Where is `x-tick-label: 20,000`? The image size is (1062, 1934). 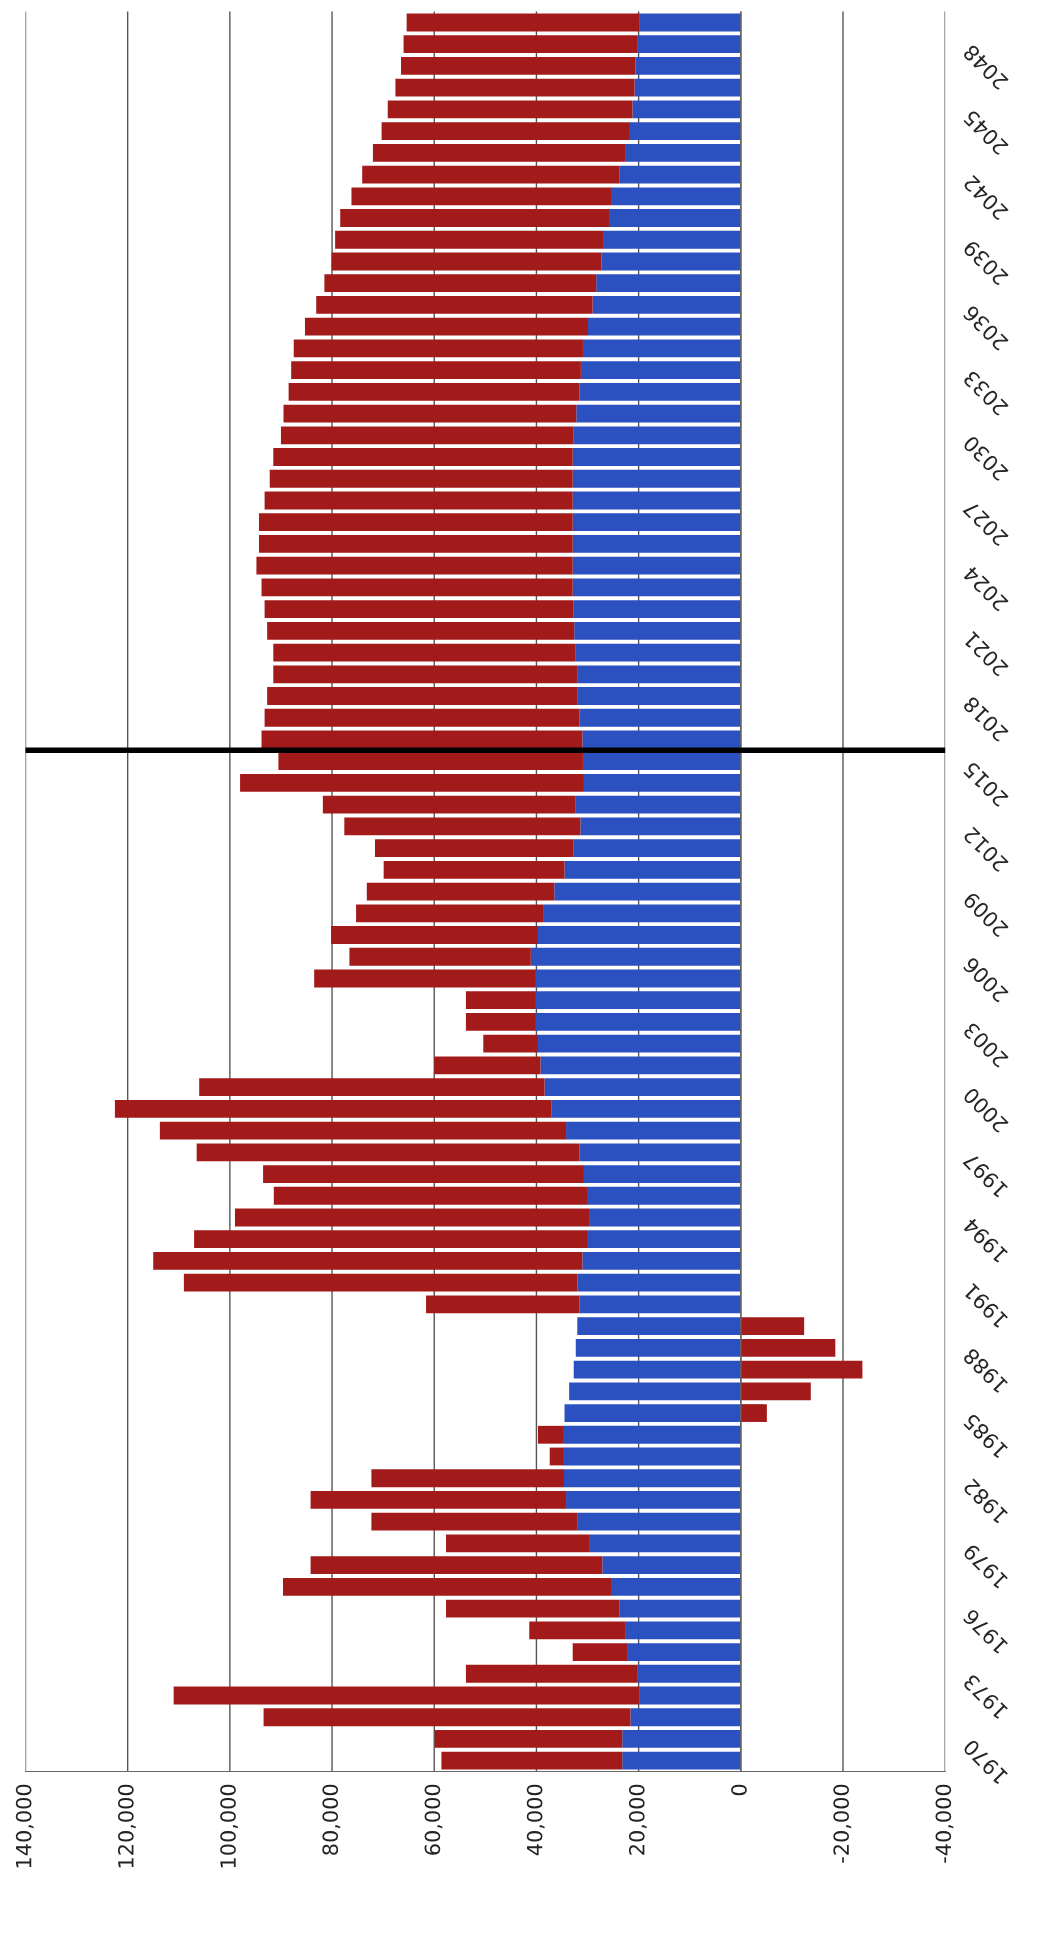
x-tick-label: 20,000 is located at coordinates (637, 1819).